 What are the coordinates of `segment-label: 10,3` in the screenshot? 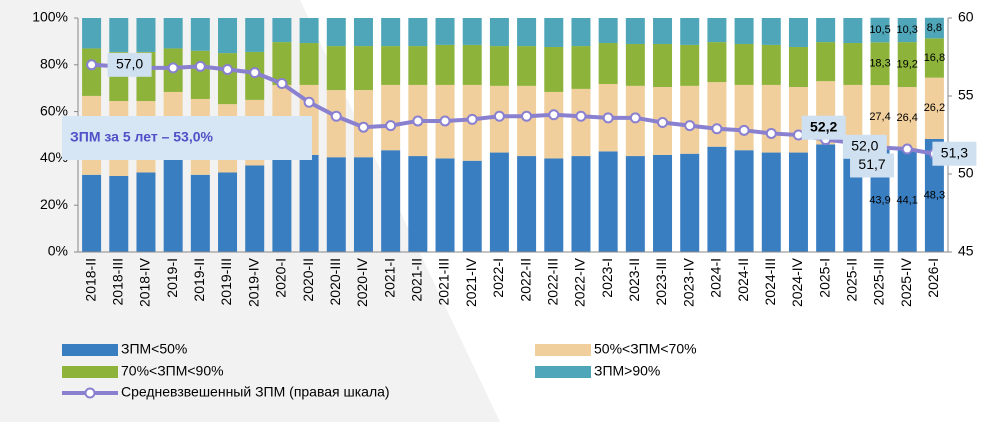 It's located at (907, 30).